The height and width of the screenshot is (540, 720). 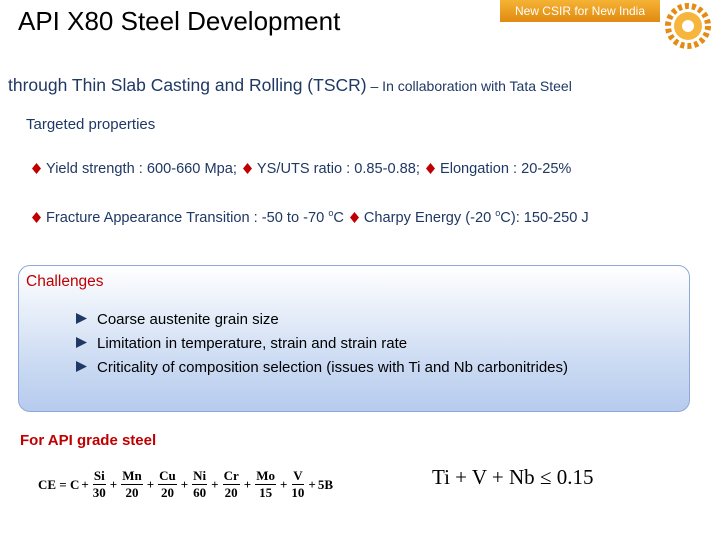 I want to click on limit-formula: Ti + V + Nb ≤ 0.15, so click(x=513, y=477).